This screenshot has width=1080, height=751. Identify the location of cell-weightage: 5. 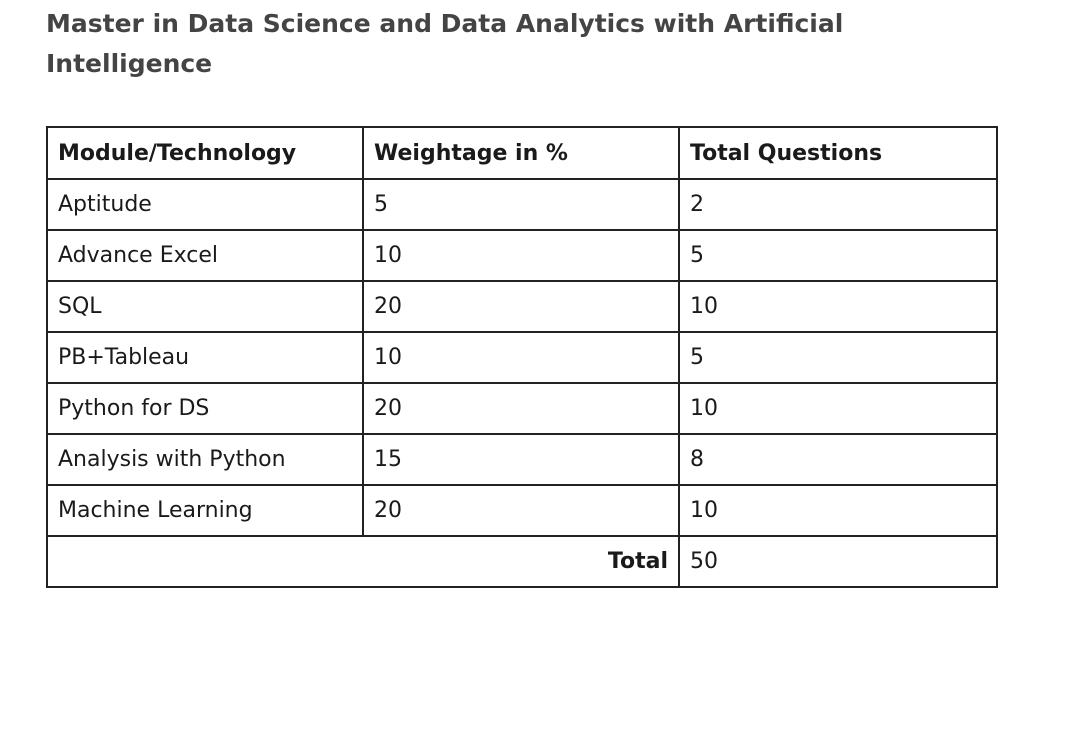
(521, 204).